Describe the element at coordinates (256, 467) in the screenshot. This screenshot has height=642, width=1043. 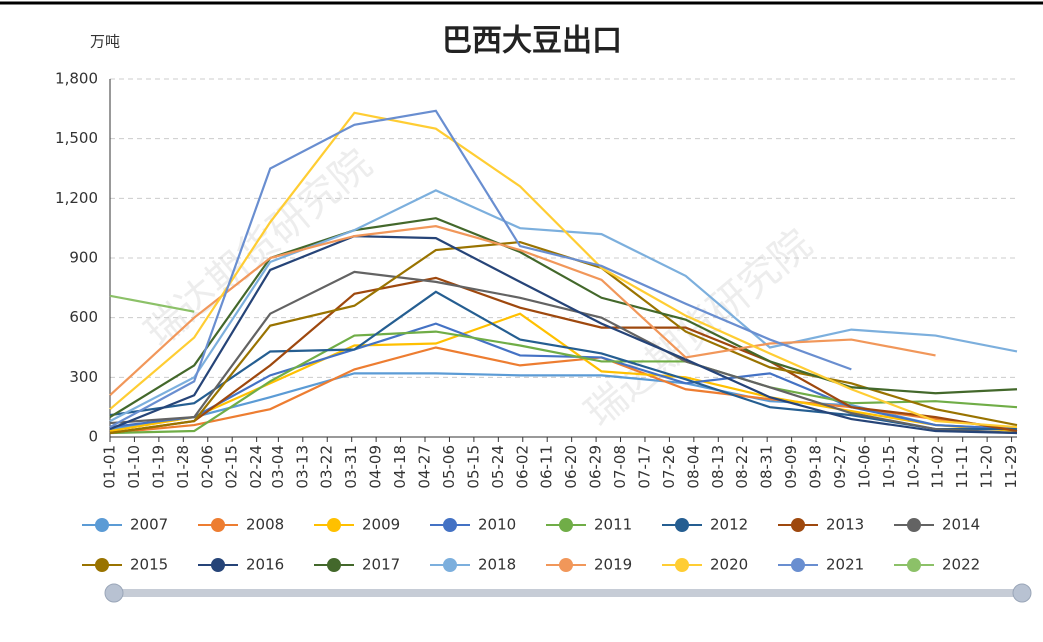
I see `x-tick-label: 02-24` at that location.